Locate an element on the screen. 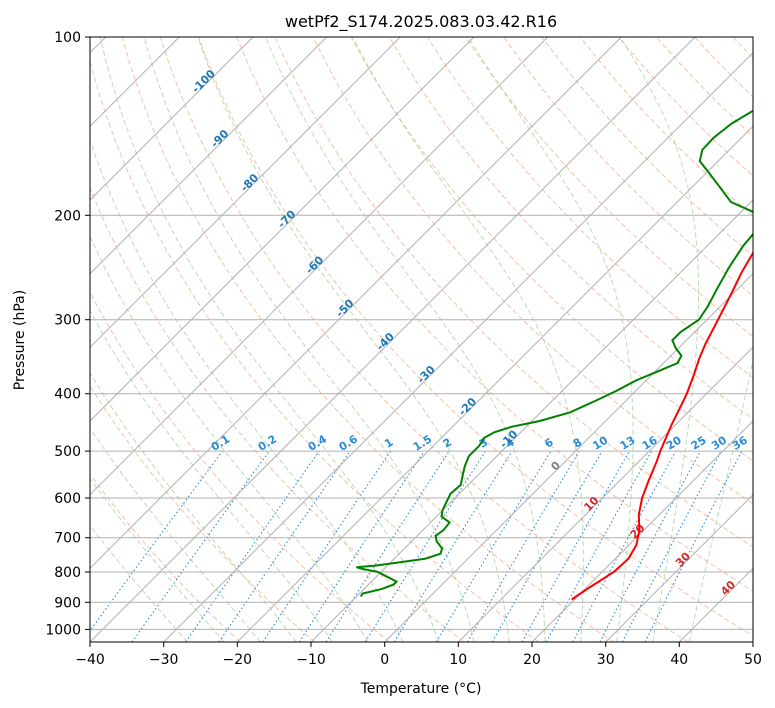  y-tick-label: 200 is located at coordinates (67, 216).